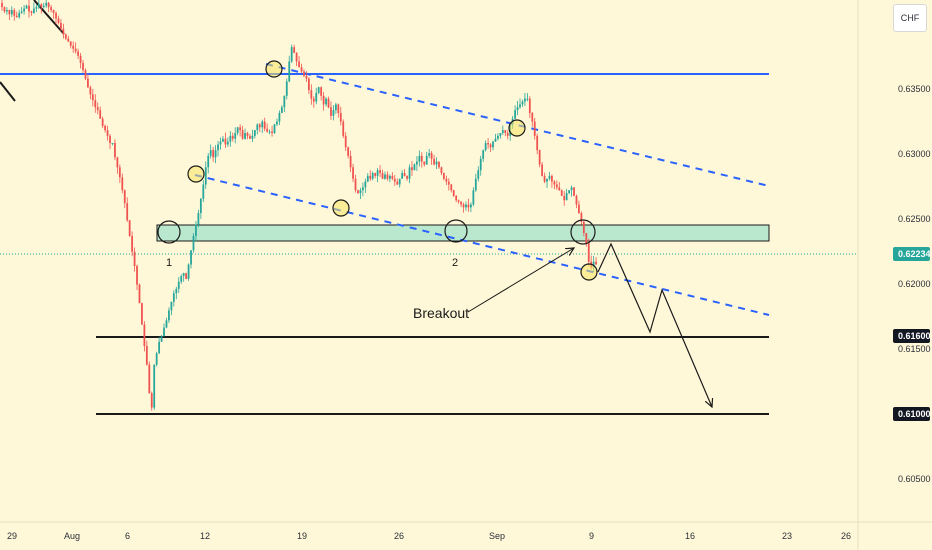 The width and height of the screenshot is (932, 550). I want to click on trendline-left-edge, so click(8, 91).